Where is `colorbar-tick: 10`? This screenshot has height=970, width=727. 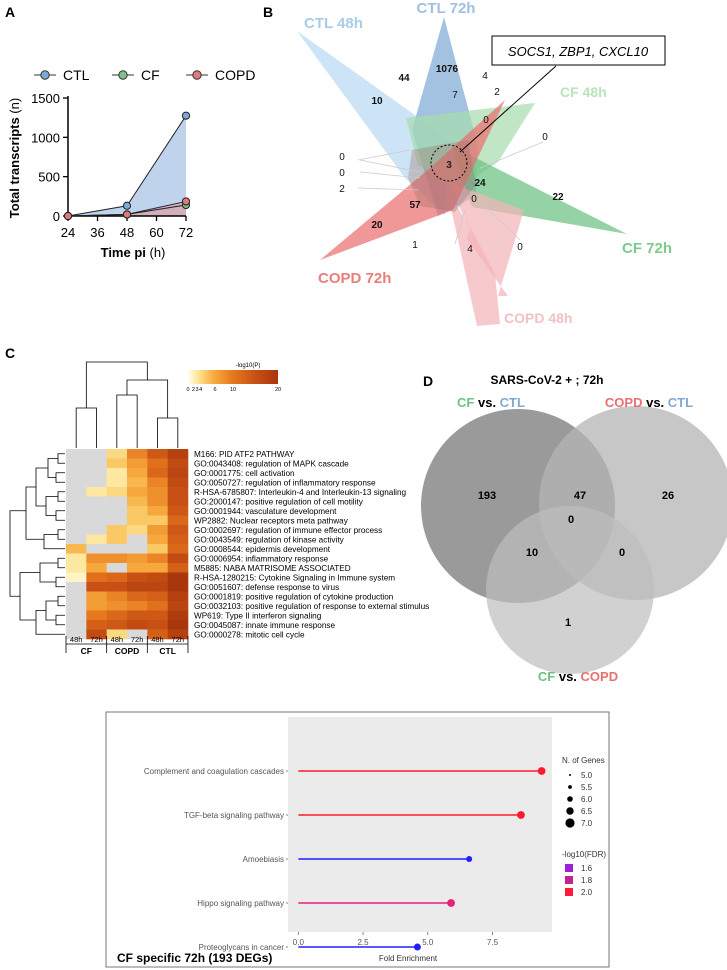 colorbar-tick: 10 is located at coordinates (233, 390).